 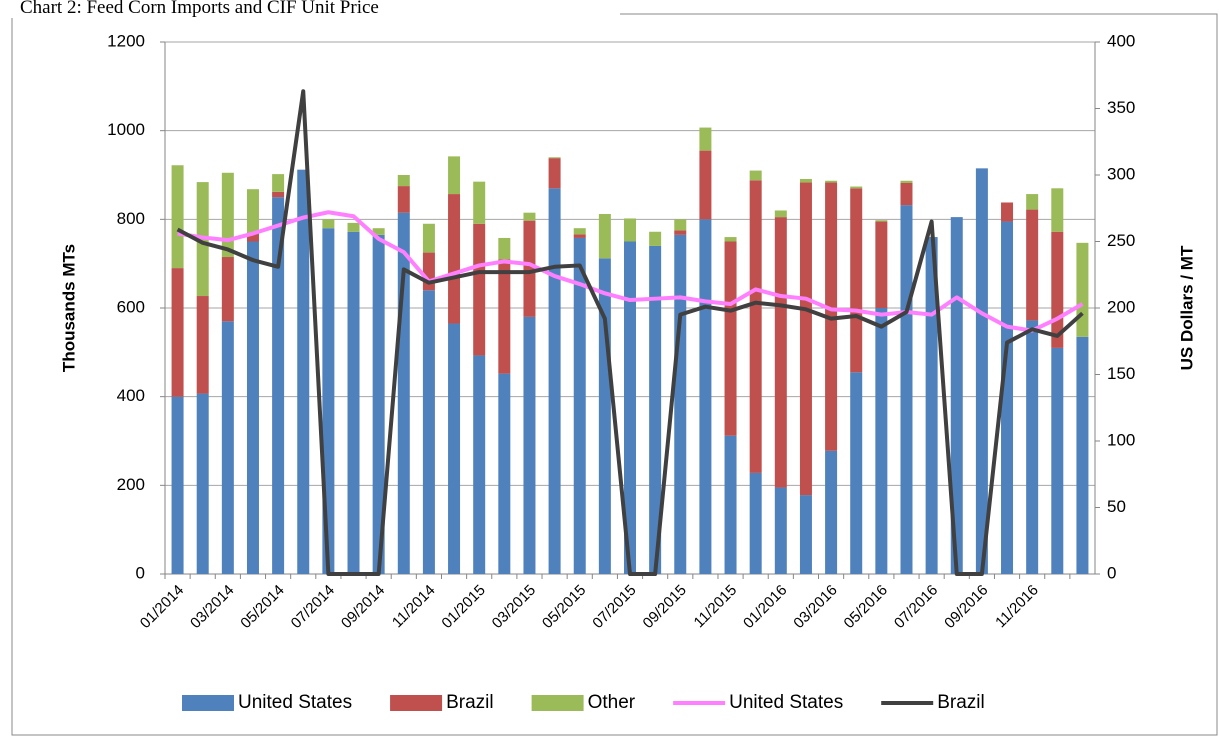 I want to click on y2-tick-label: 250, so click(x=1121, y=240).